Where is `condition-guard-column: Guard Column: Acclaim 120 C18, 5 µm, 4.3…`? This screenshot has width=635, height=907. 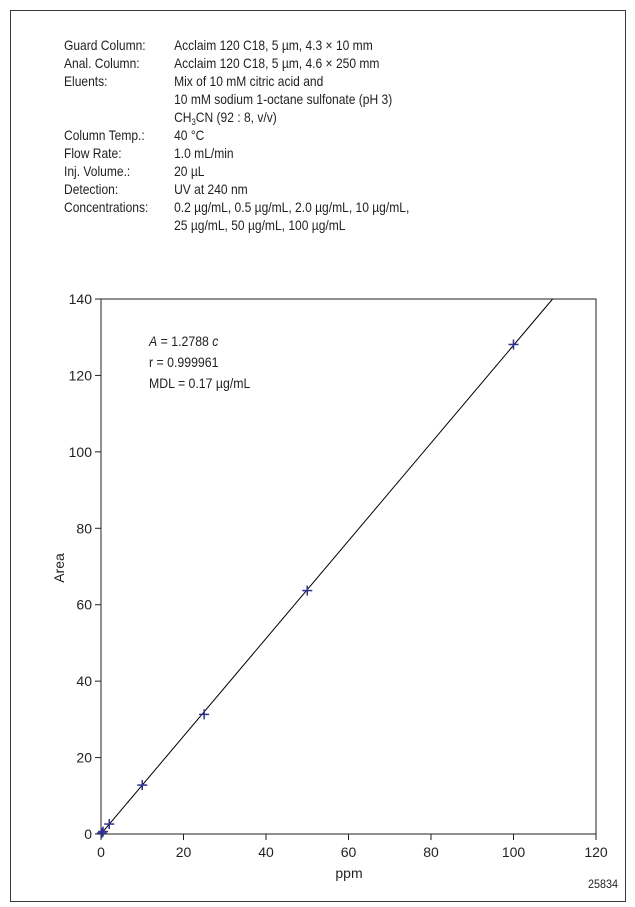
condition-guard-column: Guard Column: Acclaim 120 C18, 5 µm, 4.3… is located at coordinates (236, 45).